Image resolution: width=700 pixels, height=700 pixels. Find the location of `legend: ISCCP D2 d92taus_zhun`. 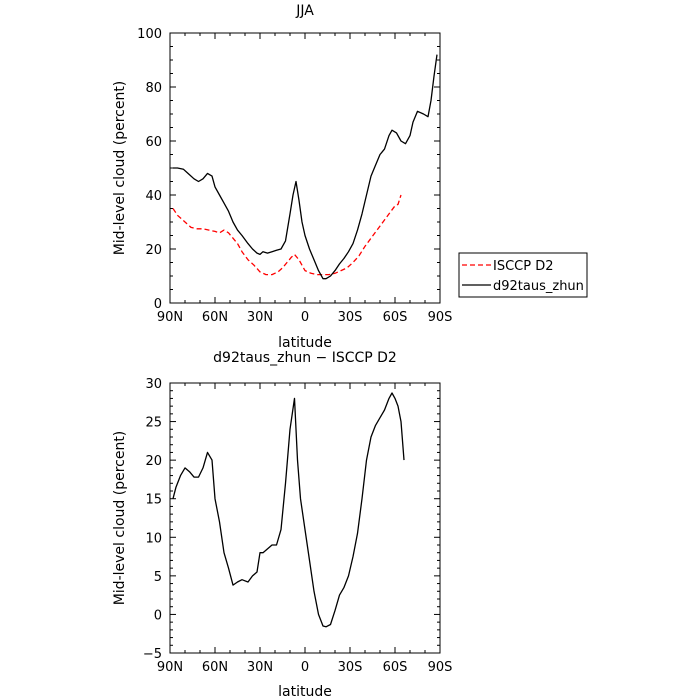

legend: ISCCP D2 d92taus_zhun is located at coordinates (523, 275).